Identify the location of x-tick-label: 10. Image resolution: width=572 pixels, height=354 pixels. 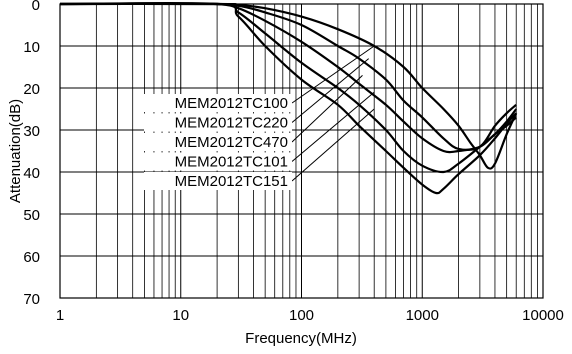
(180, 315).